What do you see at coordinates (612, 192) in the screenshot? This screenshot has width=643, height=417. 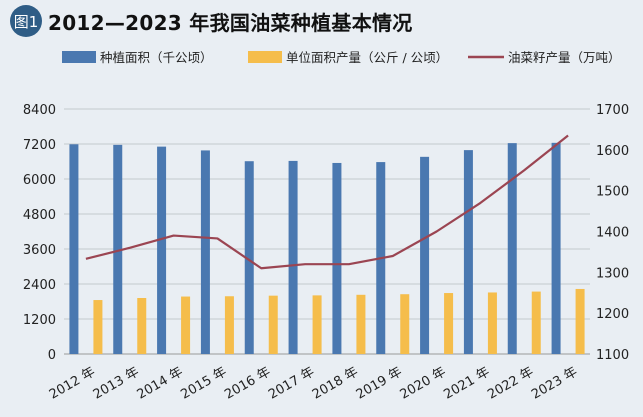 I see `y-right-tick-label: 1500` at bounding box center [612, 192].